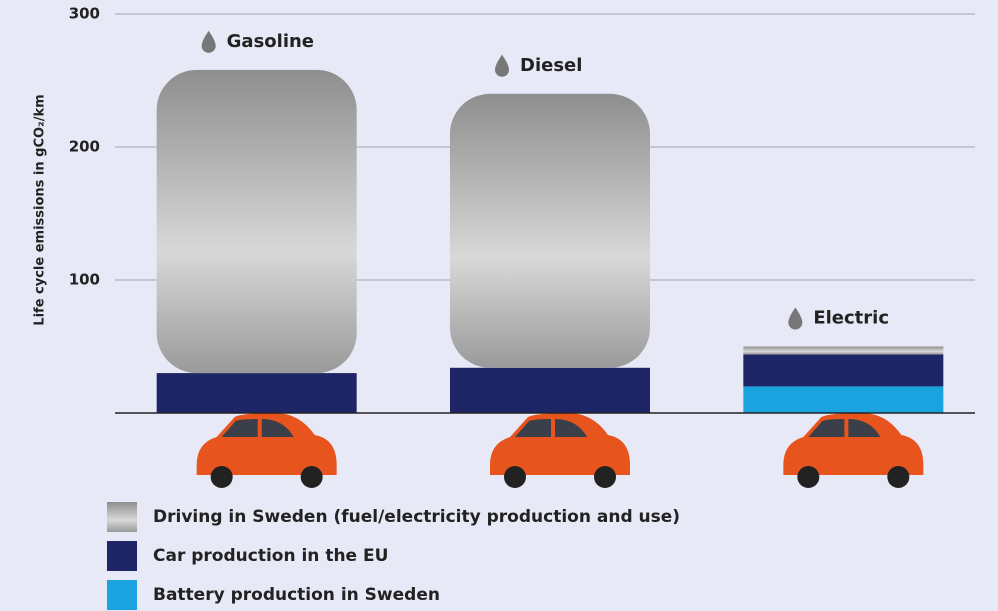 This screenshot has height=611, width=998. What do you see at coordinates (84, 280) in the screenshot?
I see `y-tick-label: 100` at bounding box center [84, 280].